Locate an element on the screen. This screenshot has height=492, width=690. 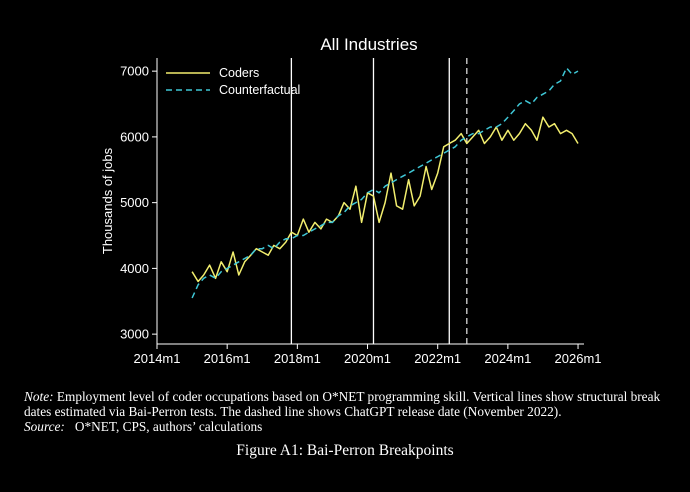
x-tick-label: 2024m1 is located at coordinates (507, 358).